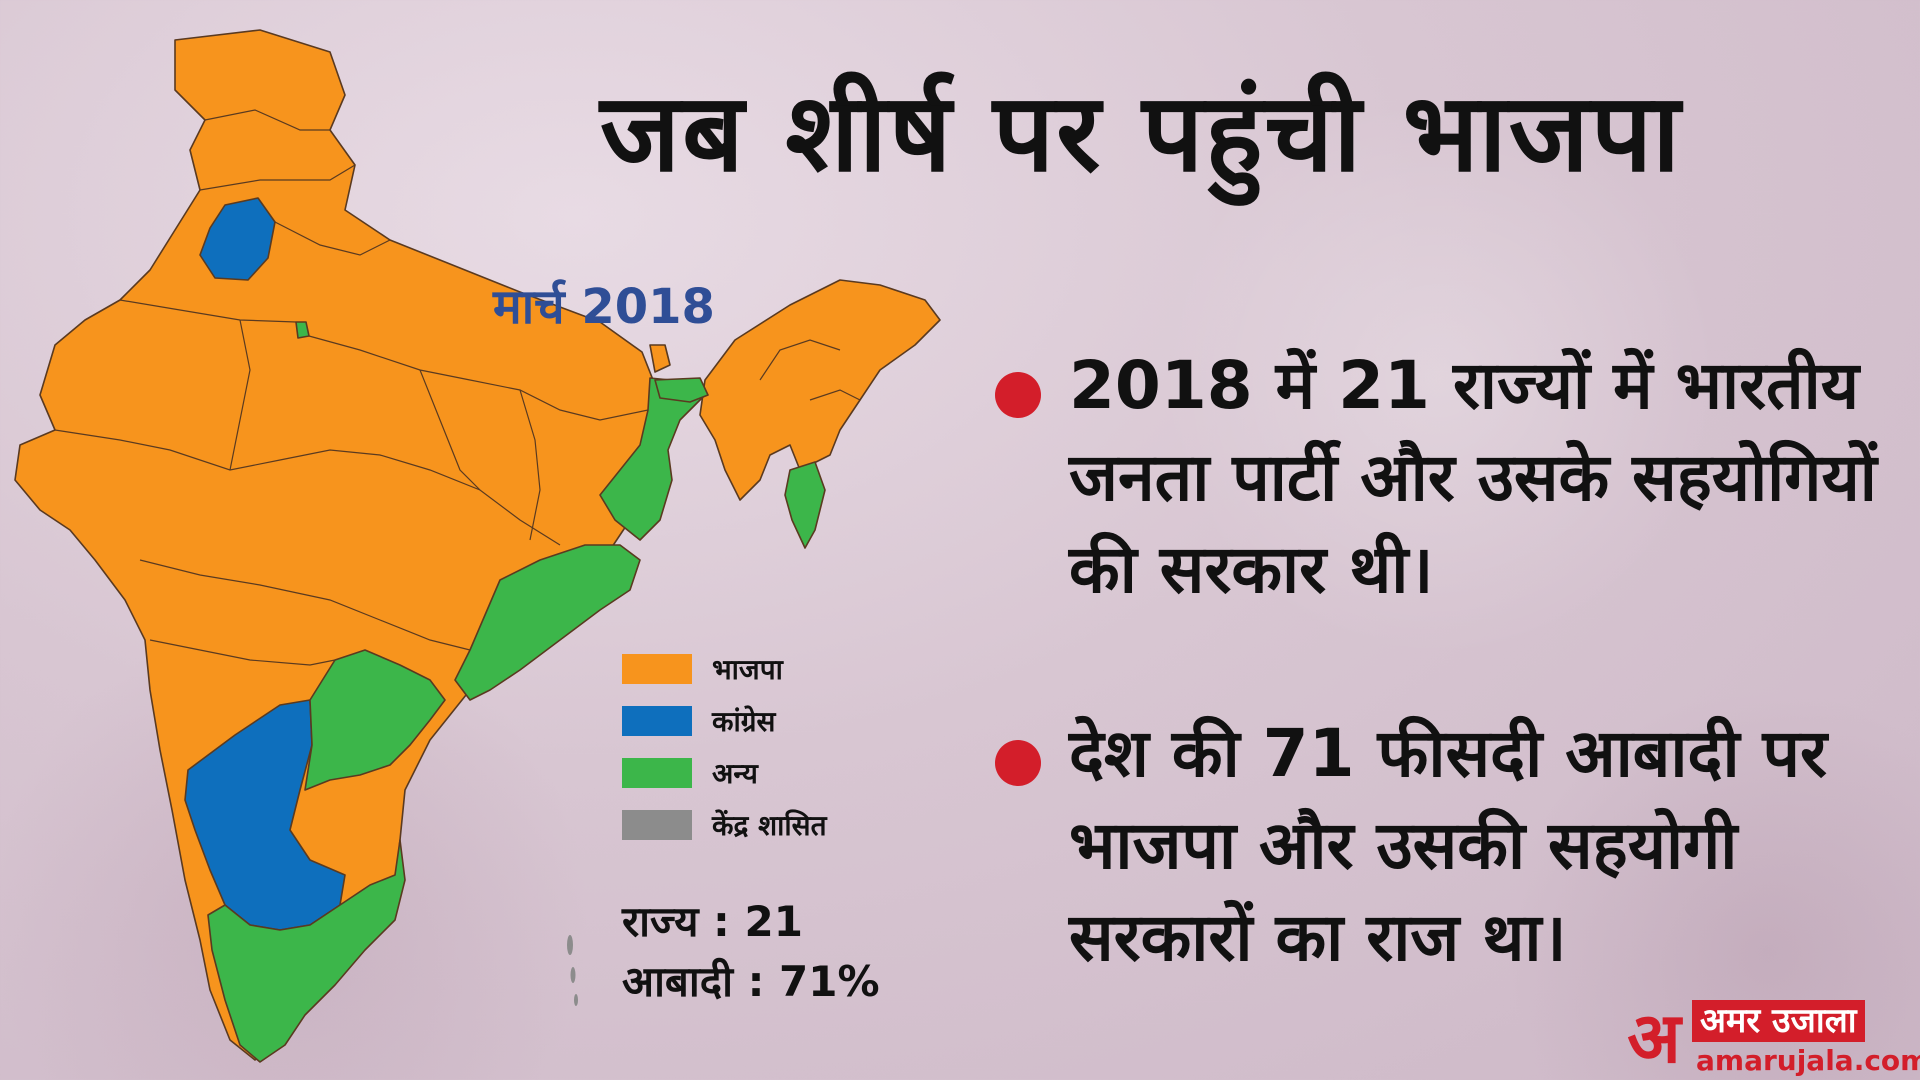 Image resolution: width=1920 pixels, height=1080 pixels. What do you see at coordinates (302, 330) in the screenshot?
I see `map-region-others-delhi` at bounding box center [302, 330].